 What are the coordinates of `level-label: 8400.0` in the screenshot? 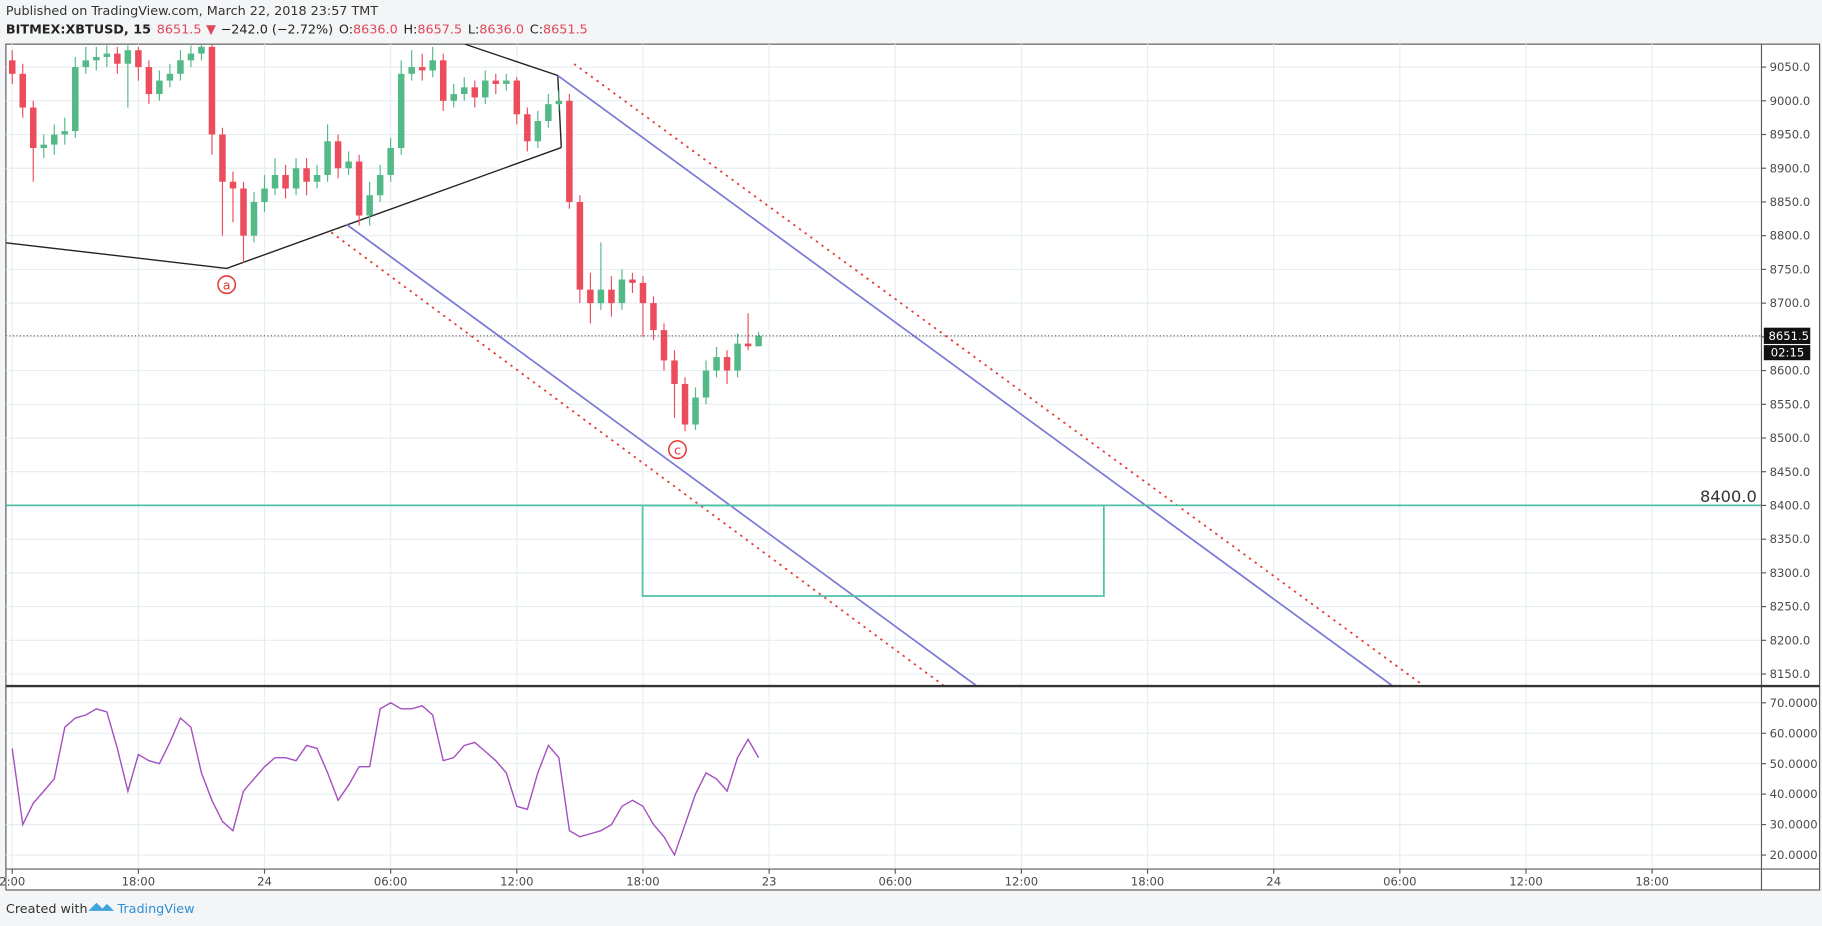 It's located at (1728, 496).